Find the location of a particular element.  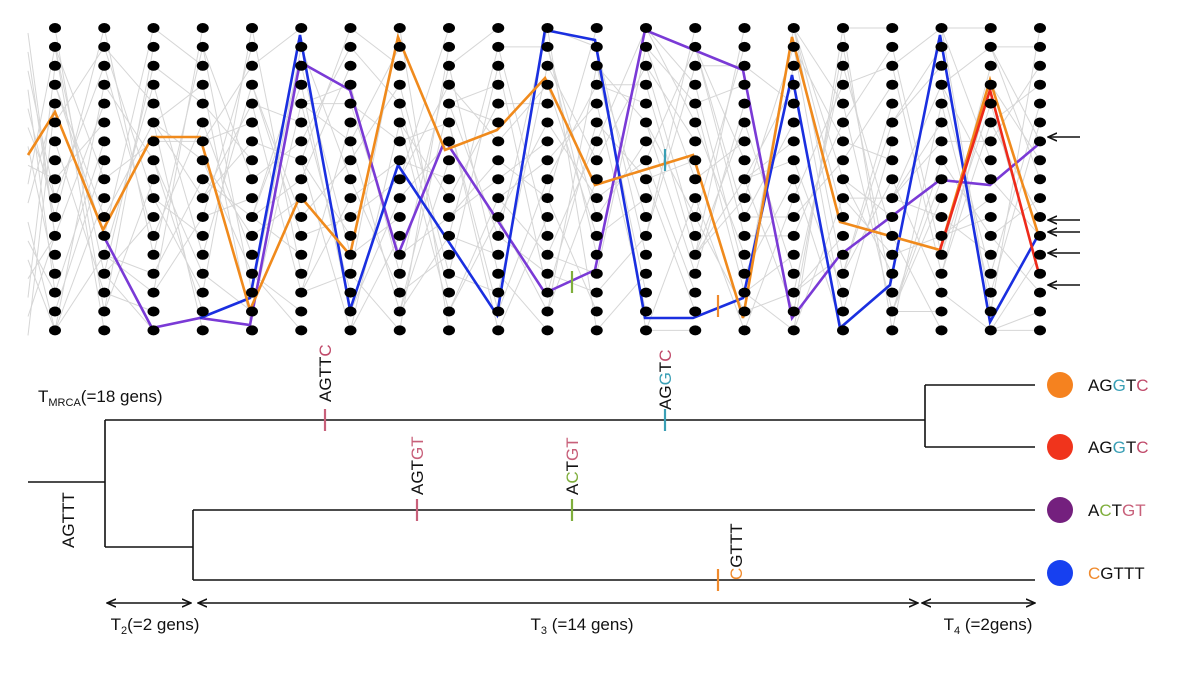

leaf-dot is located at coordinates (1060, 447).